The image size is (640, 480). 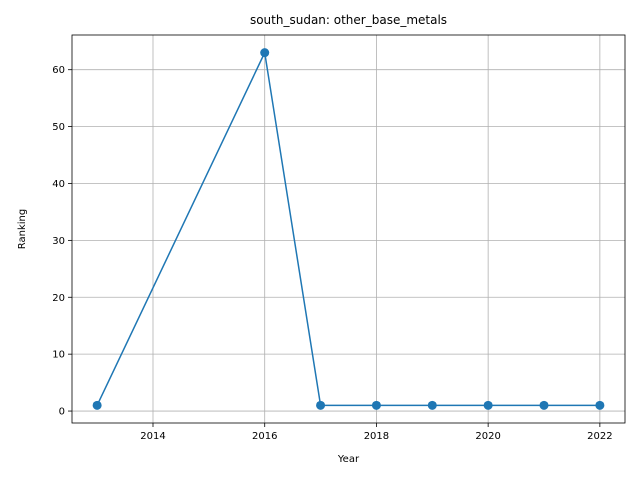 I want to click on y-tick-label: 20, so click(x=58, y=298).